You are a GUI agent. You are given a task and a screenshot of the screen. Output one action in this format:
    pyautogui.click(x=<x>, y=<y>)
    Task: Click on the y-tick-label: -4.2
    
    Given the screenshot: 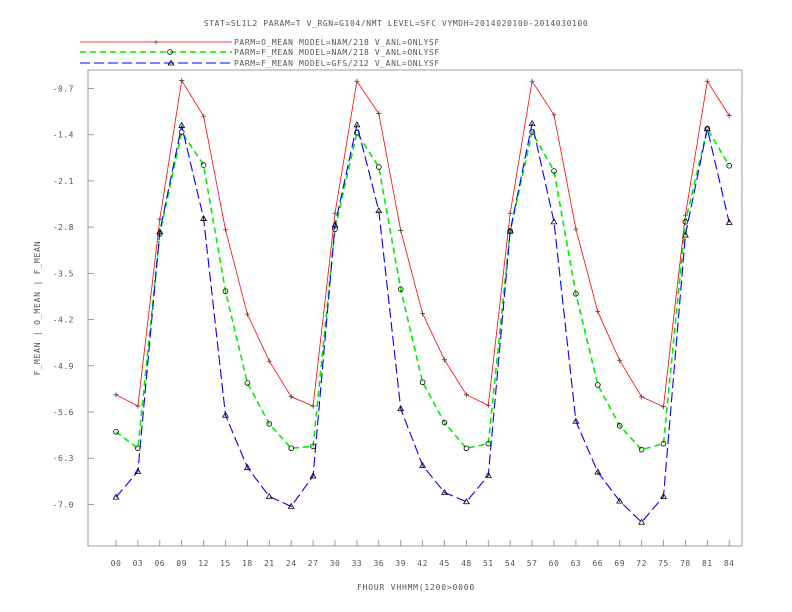 What is the action you would take?
    pyautogui.click(x=63, y=320)
    